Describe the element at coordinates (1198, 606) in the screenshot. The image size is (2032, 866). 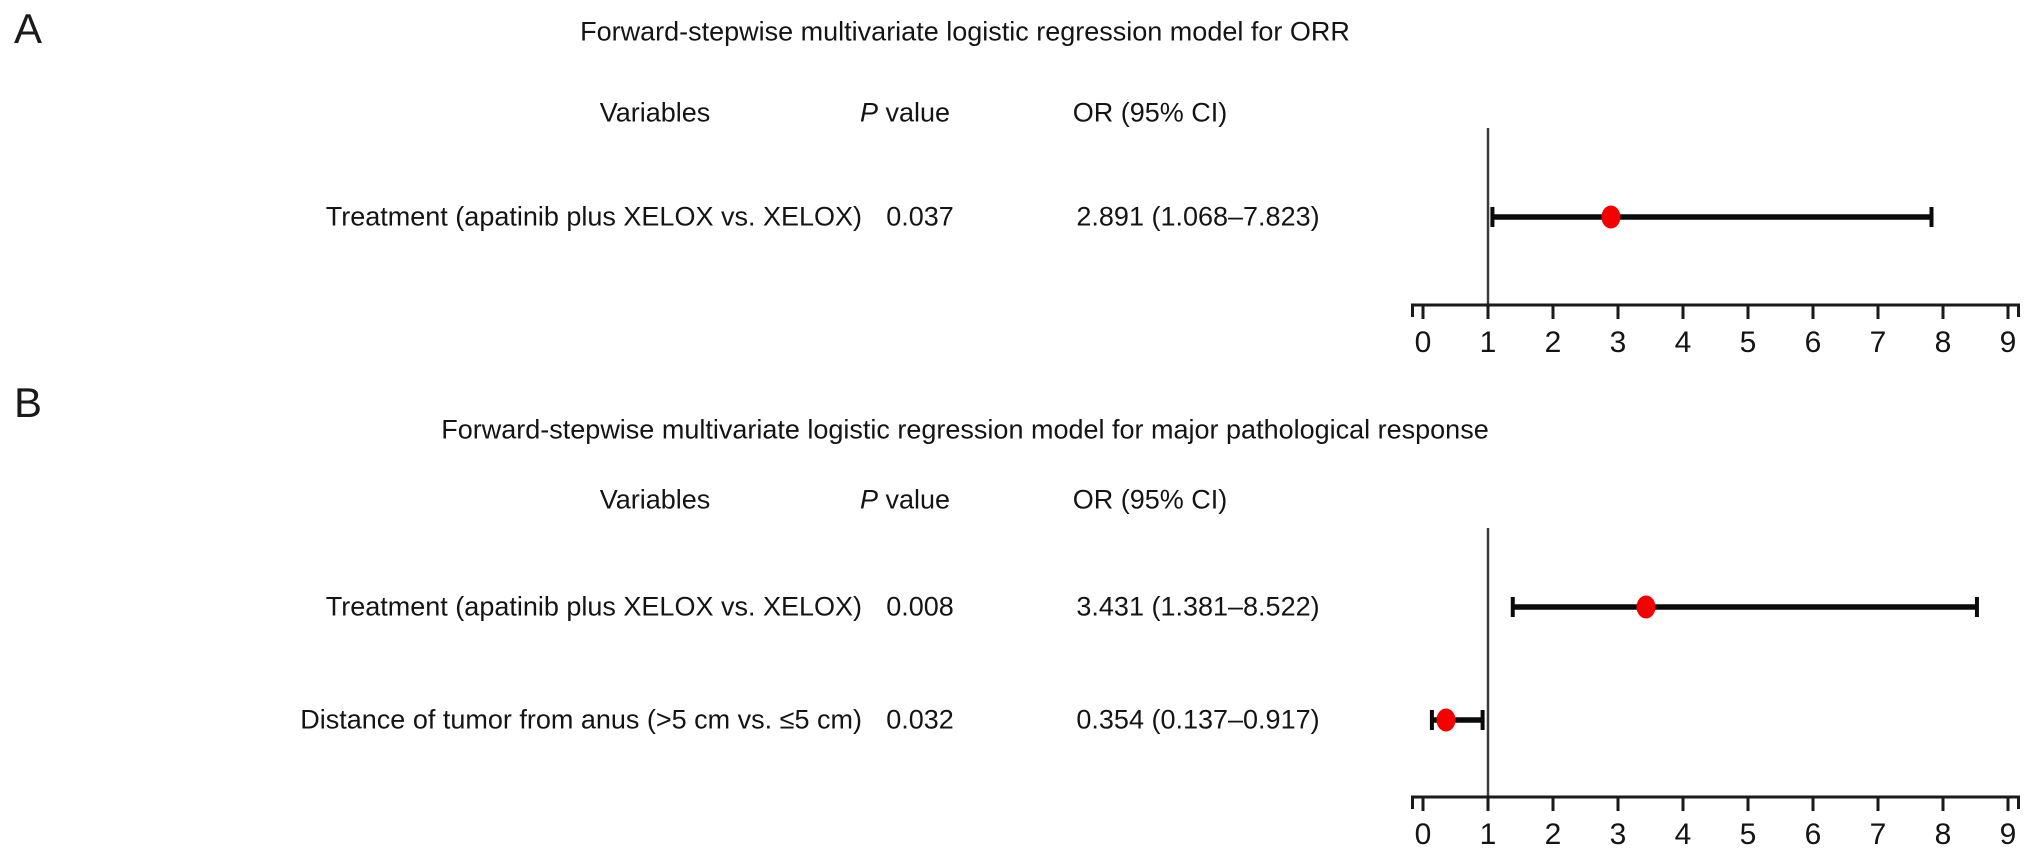
I see `or-ci-cell: 3.431 (1.381–8.522)` at that location.